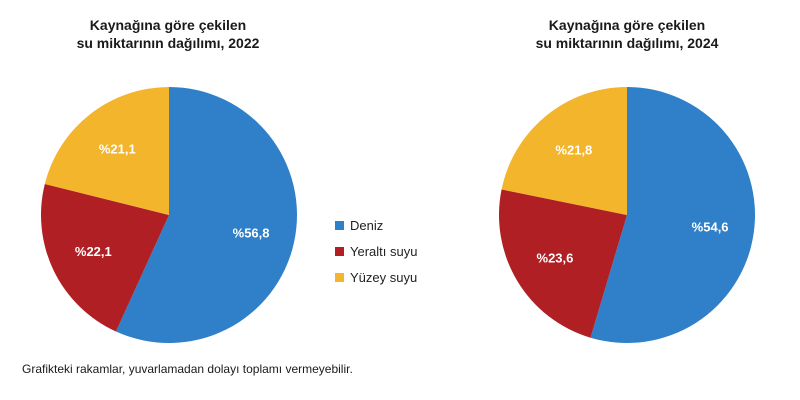  Describe the element at coordinates (384, 277) in the screenshot. I see `legend-label-yuzey-suyu: Yüzey suyu` at that location.